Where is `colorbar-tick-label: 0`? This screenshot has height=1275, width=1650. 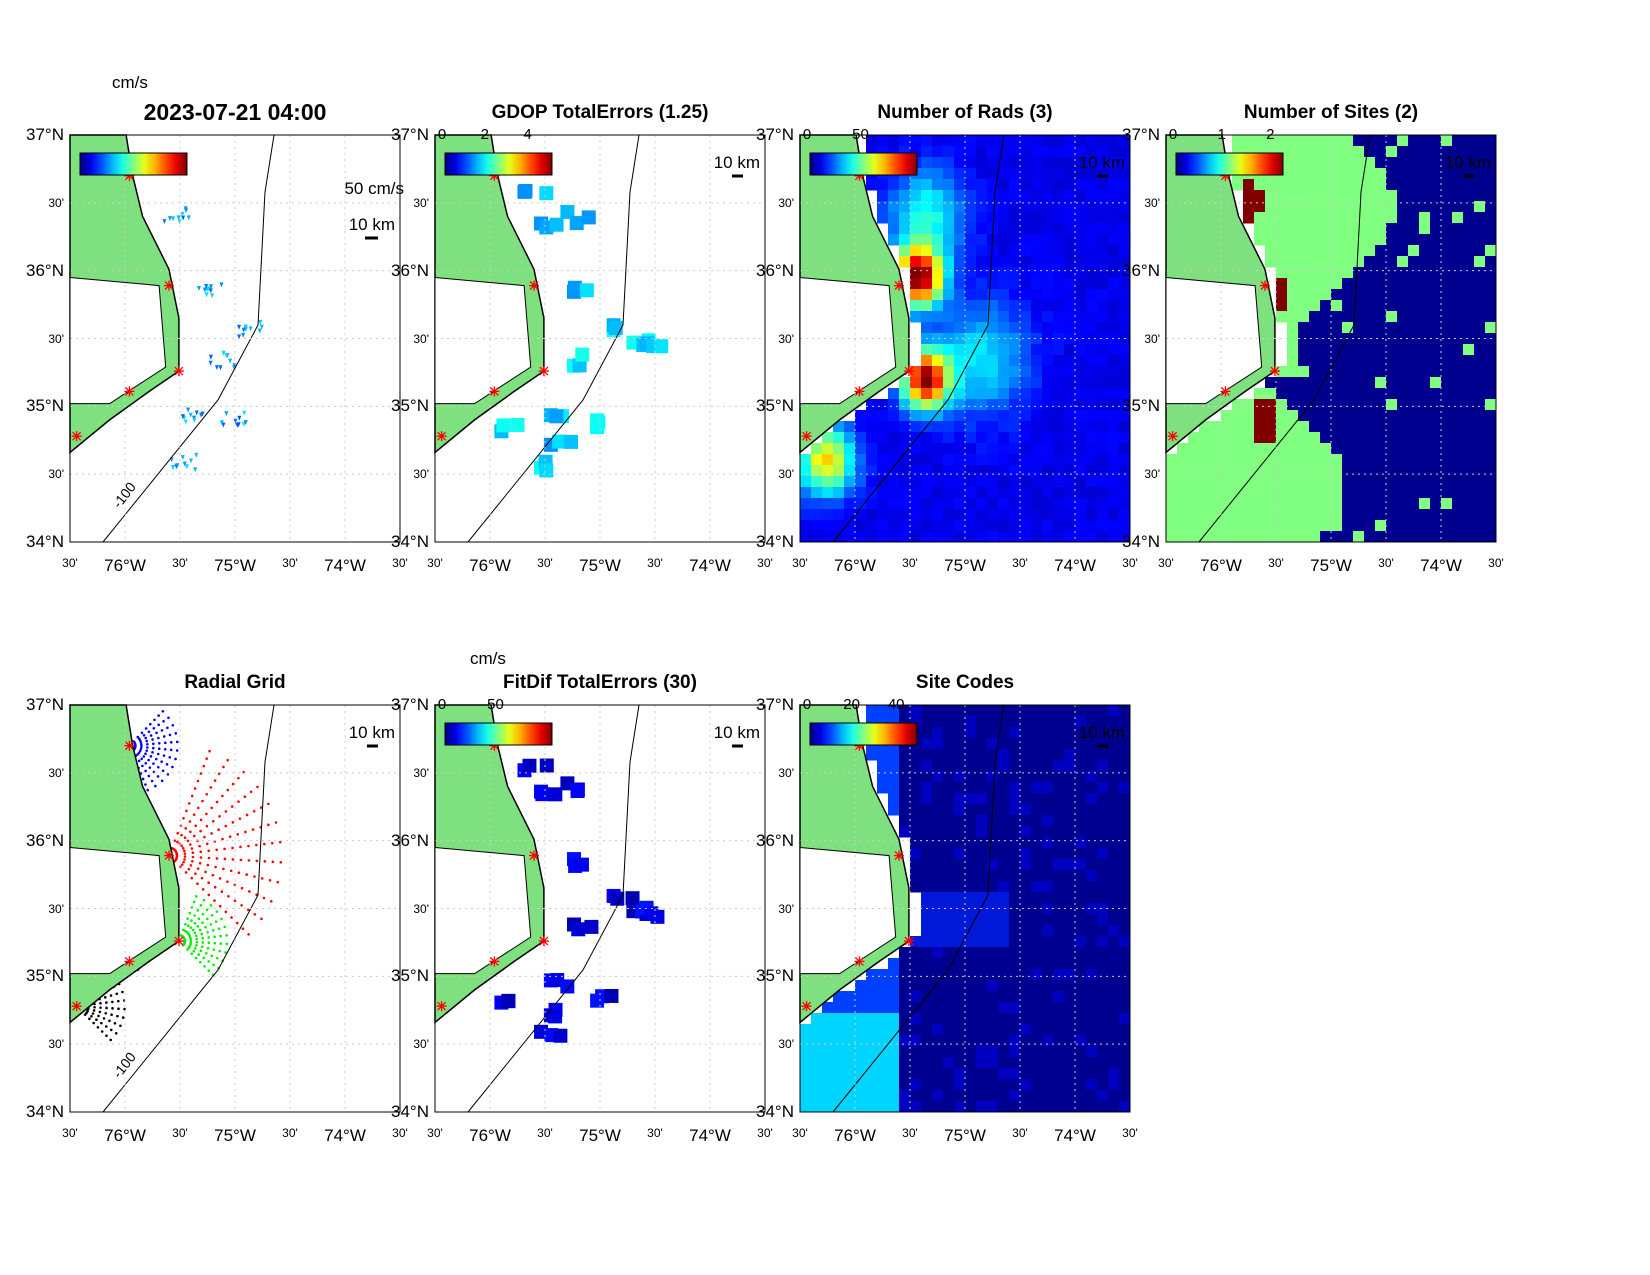 colorbar-tick-label: 0 is located at coordinates (807, 134).